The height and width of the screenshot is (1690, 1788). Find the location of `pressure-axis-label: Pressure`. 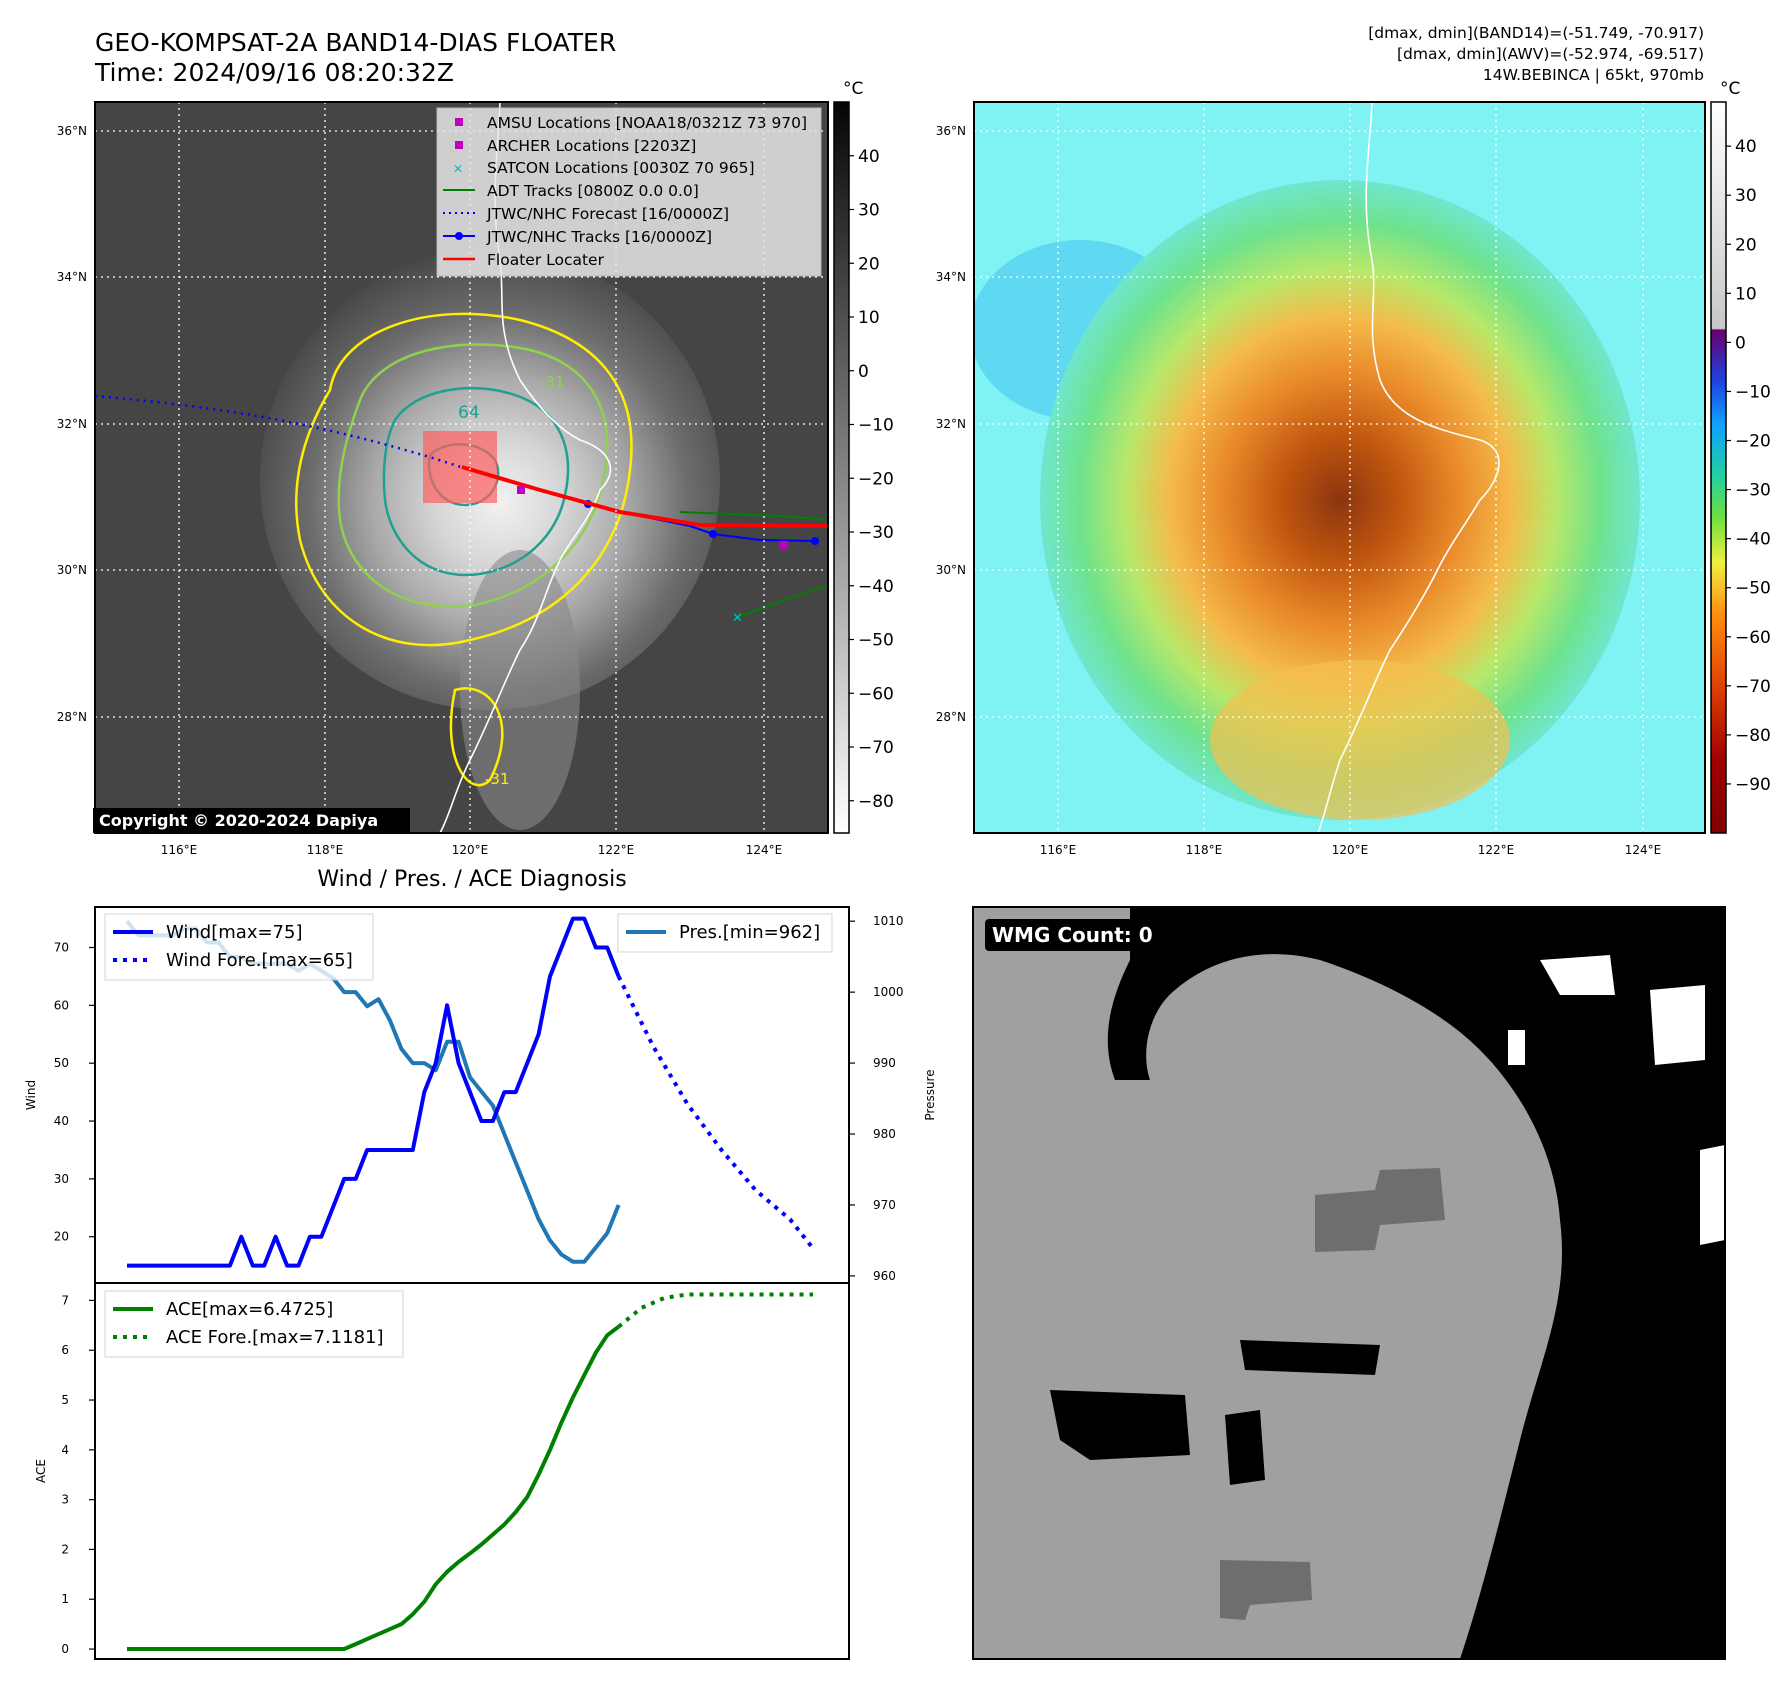

pressure-axis-label: Pressure is located at coordinates (930, 1094).